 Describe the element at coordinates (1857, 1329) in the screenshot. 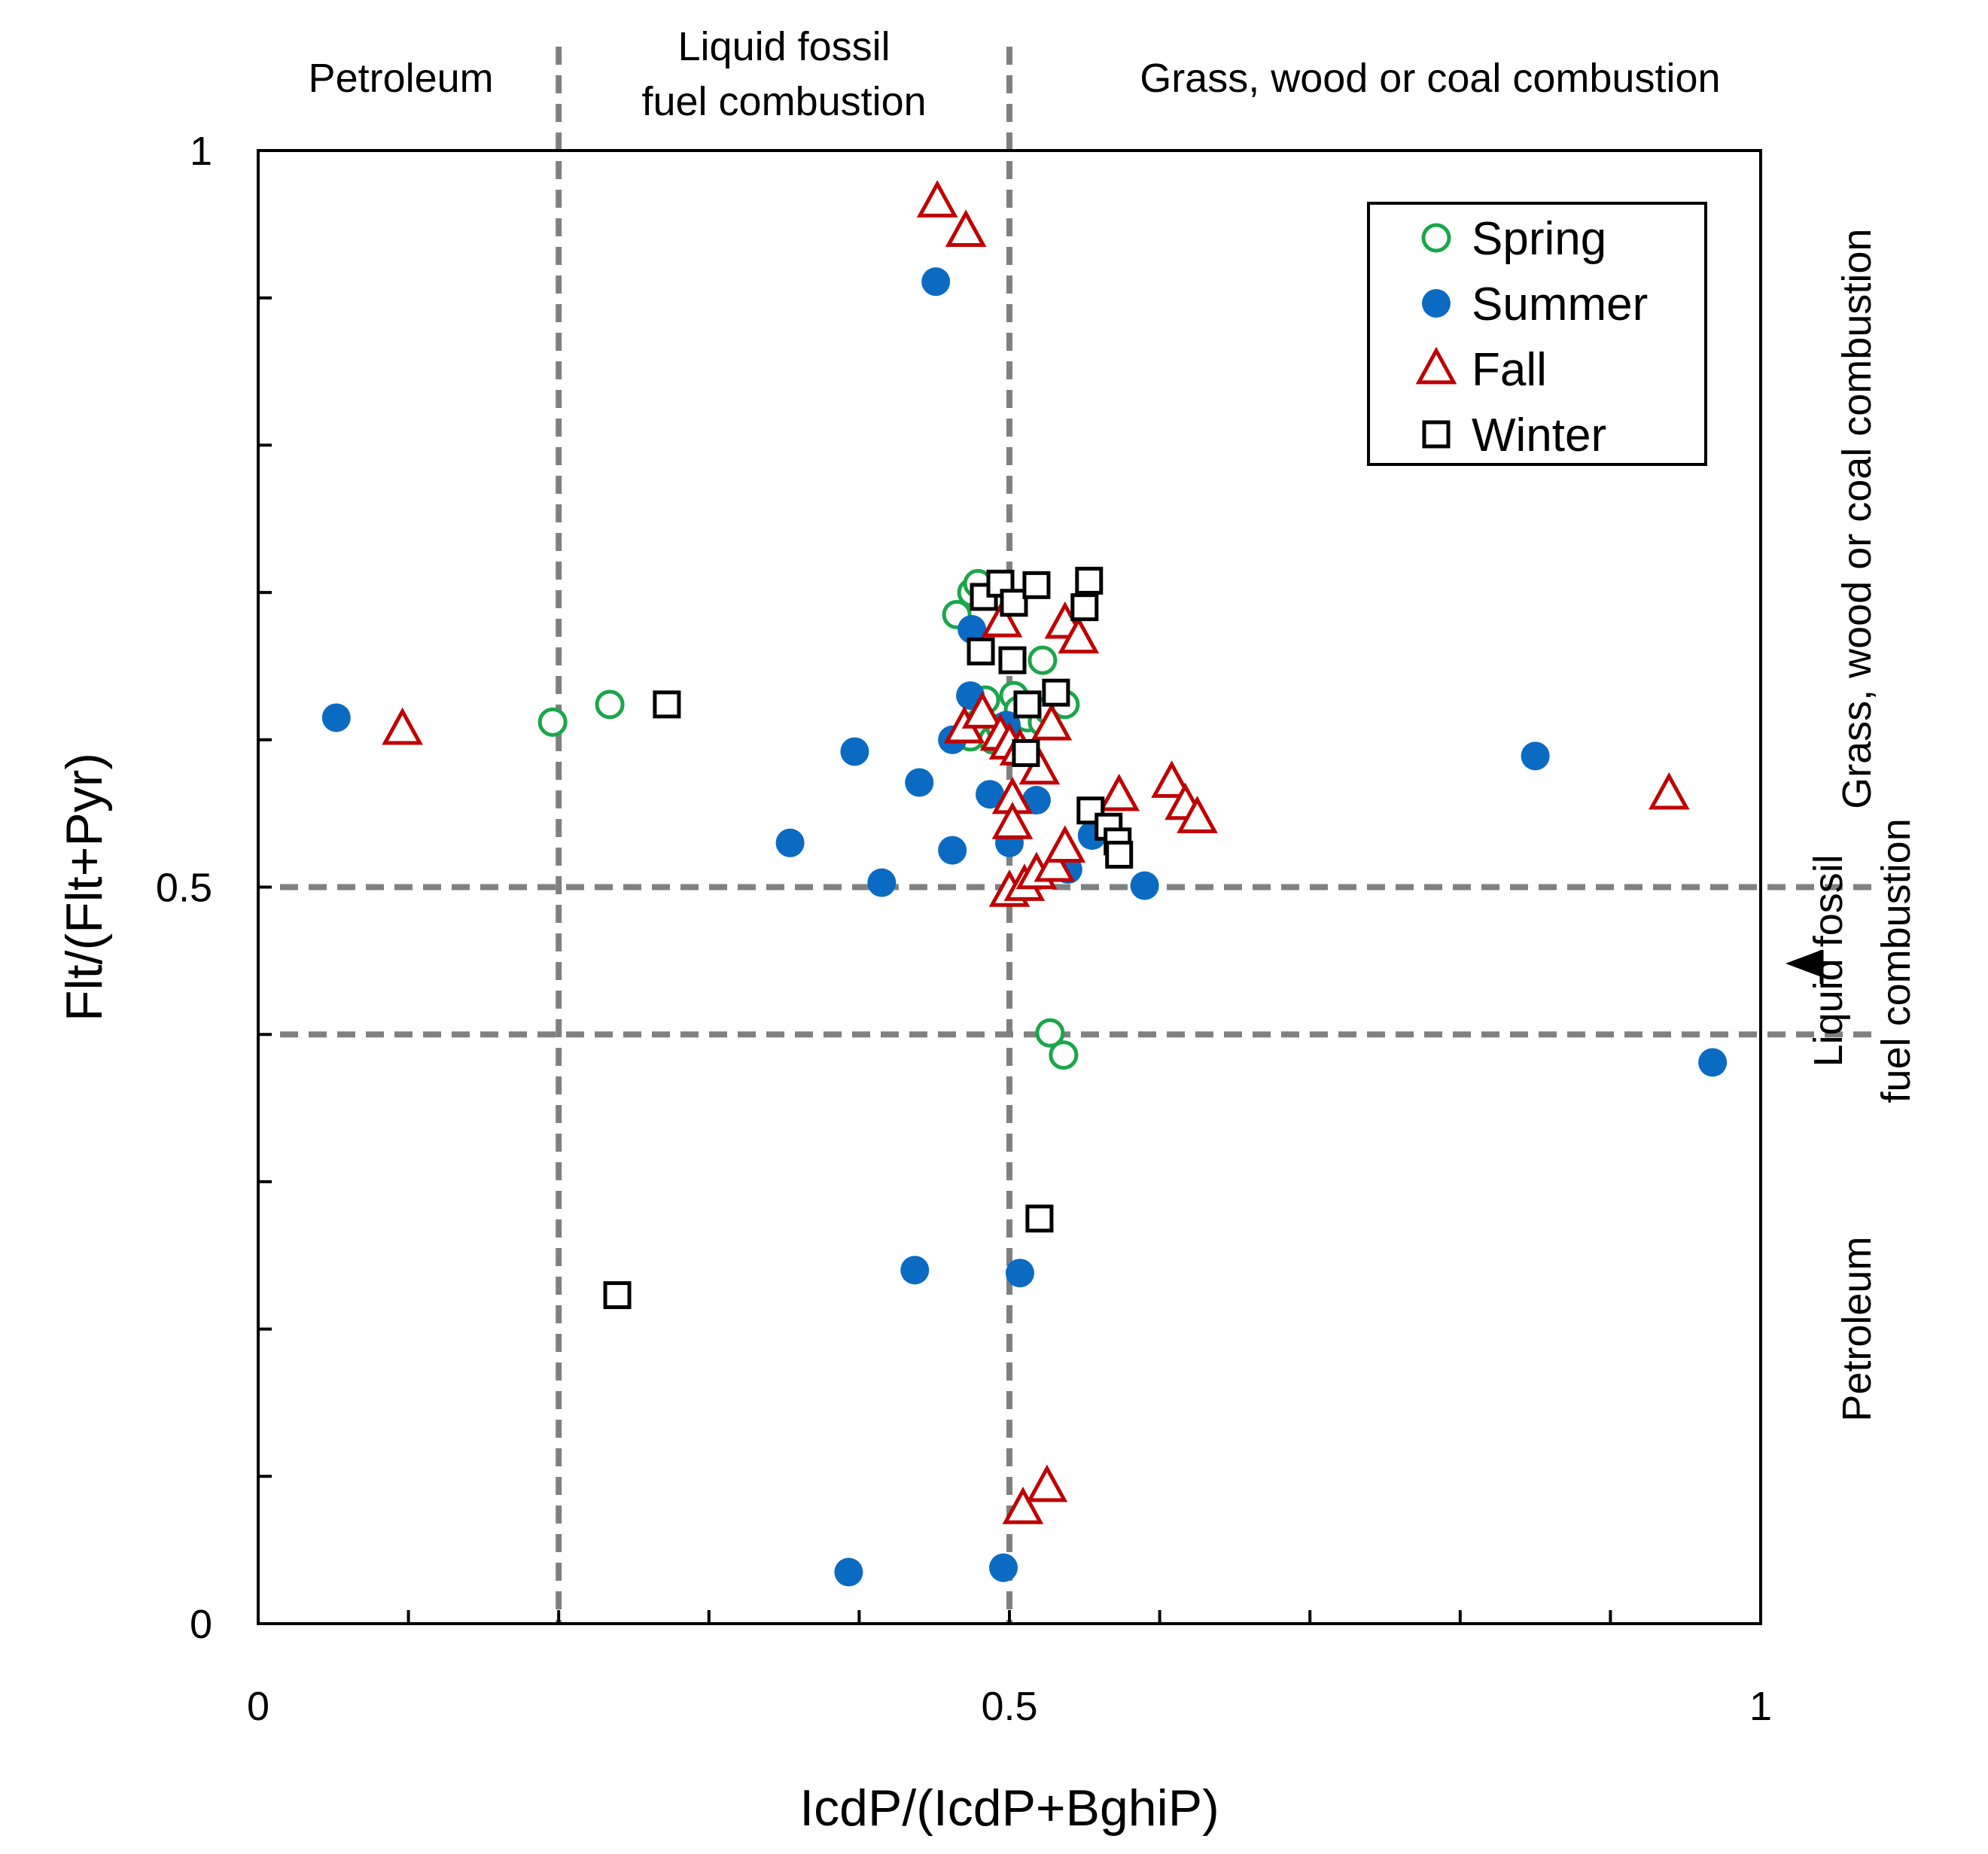

I see `right-region-label: Petroleum` at that location.